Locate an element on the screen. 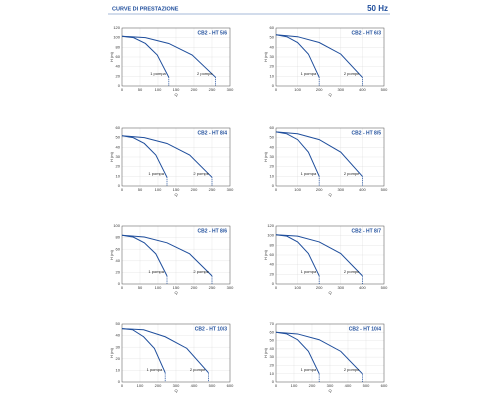  page-title: CURVE DI PRESTAZIONE is located at coordinates (145, 9).